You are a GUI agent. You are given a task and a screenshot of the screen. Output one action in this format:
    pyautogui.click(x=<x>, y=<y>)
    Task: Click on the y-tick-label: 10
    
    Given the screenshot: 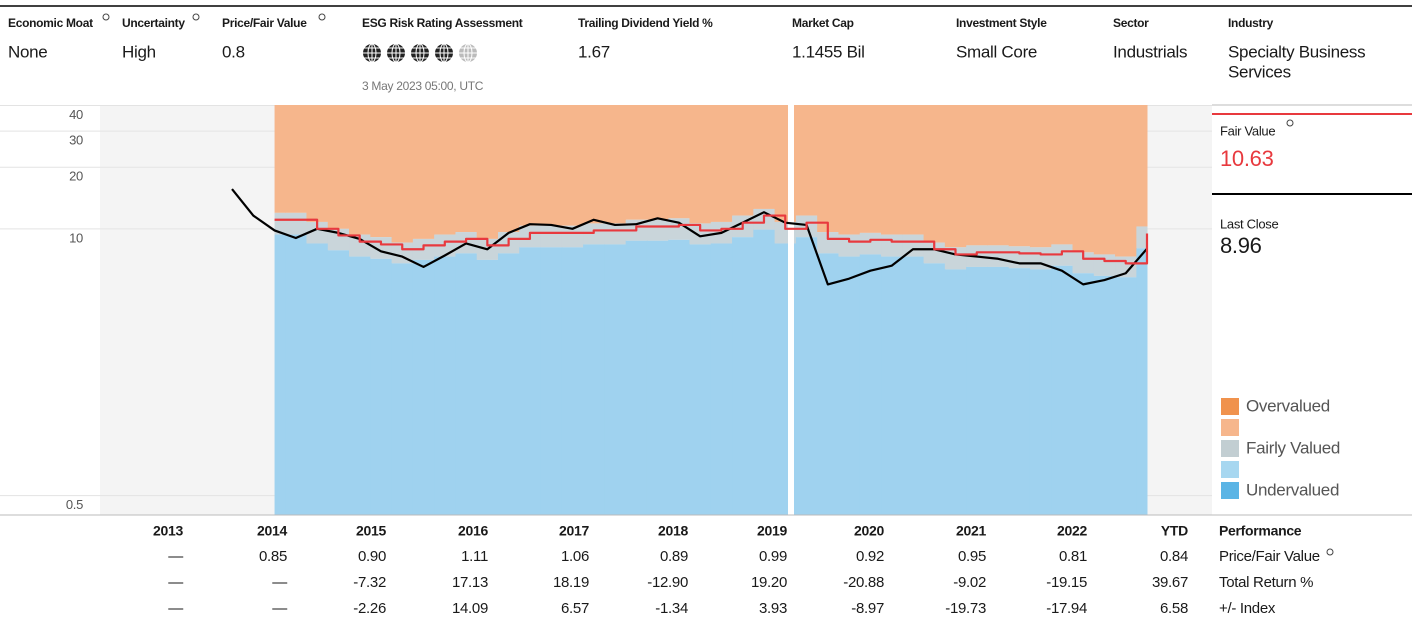 What is the action you would take?
    pyautogui.click(x=76, y=237)
    